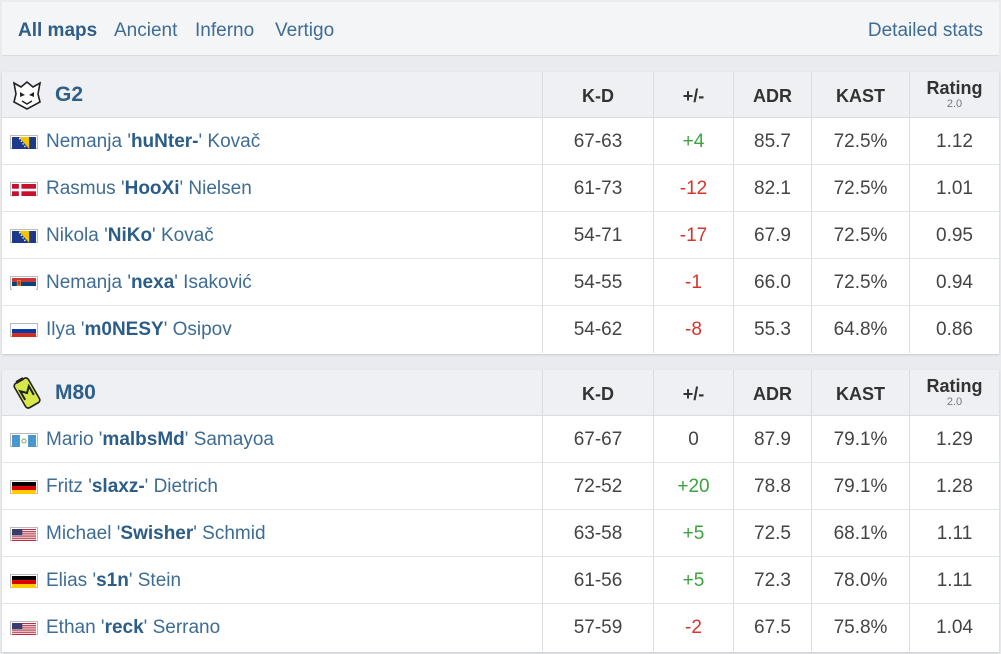 The height and width of the screenshot is (654, 1001). What do you see at coordinates (772, 235) in the screenshot?
I see `adr-value: 67.9` at bounding box center [772, 235].